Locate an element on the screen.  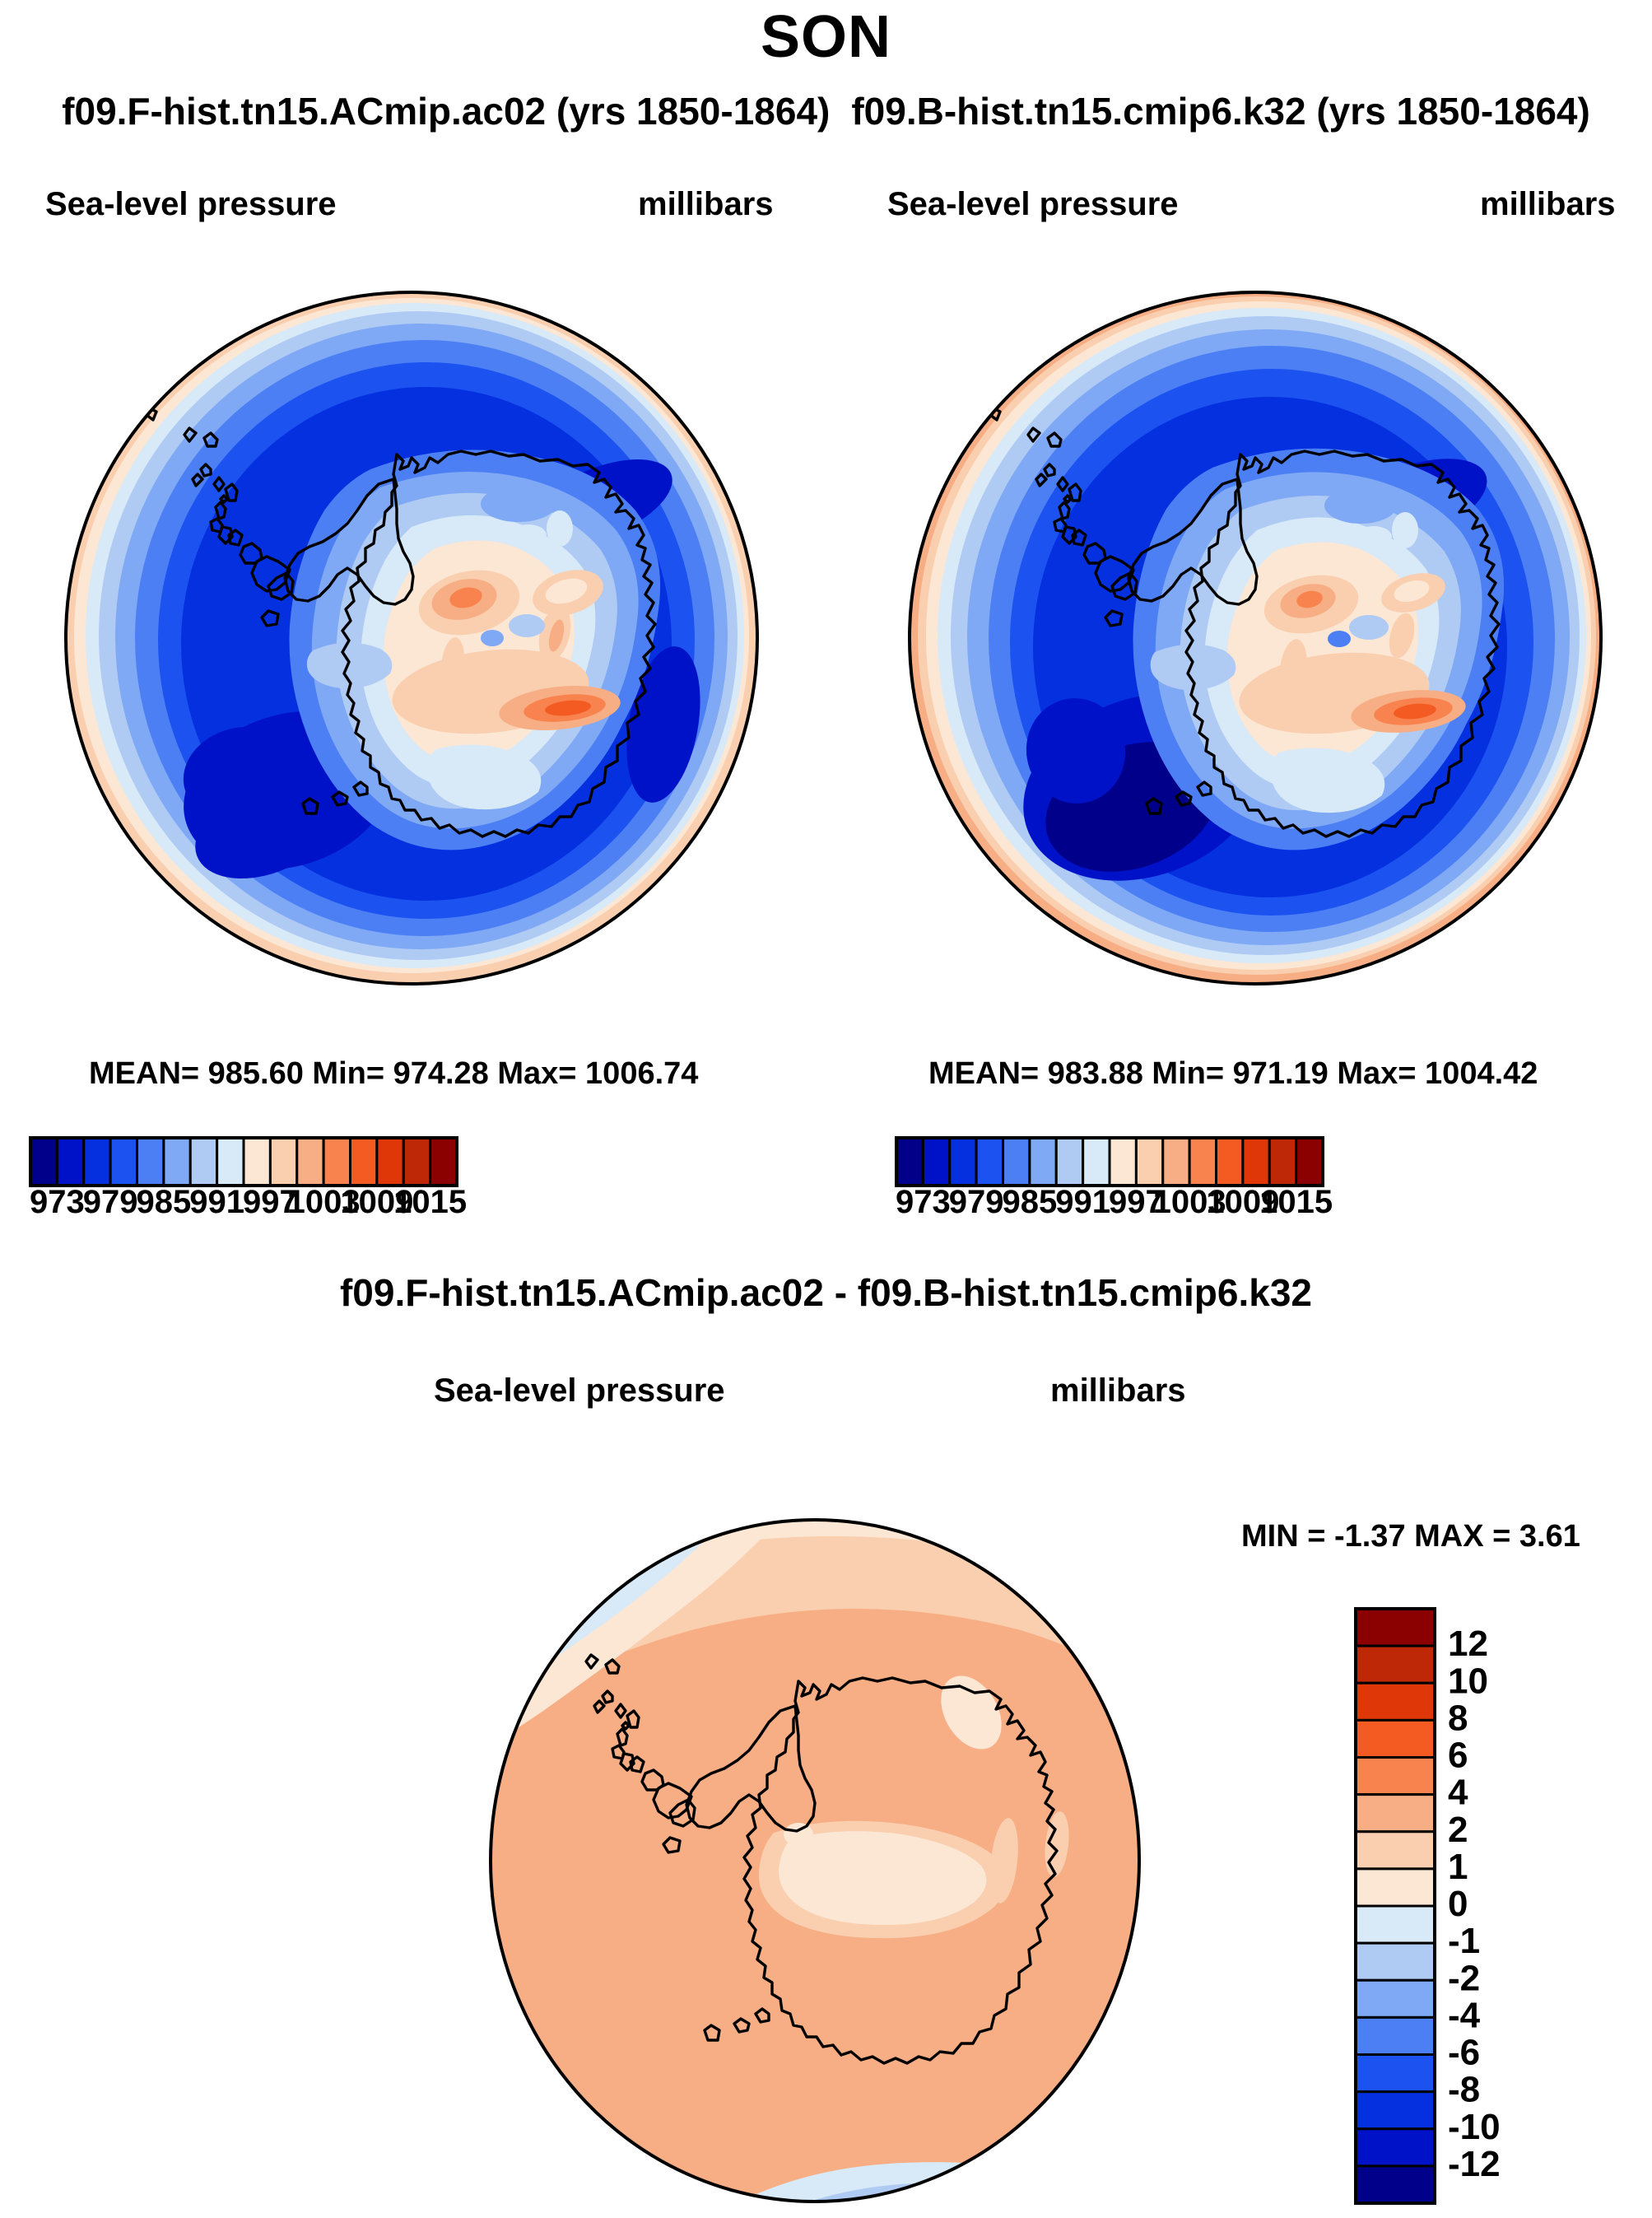
left-map-contours is located at coordinates (411, 638).